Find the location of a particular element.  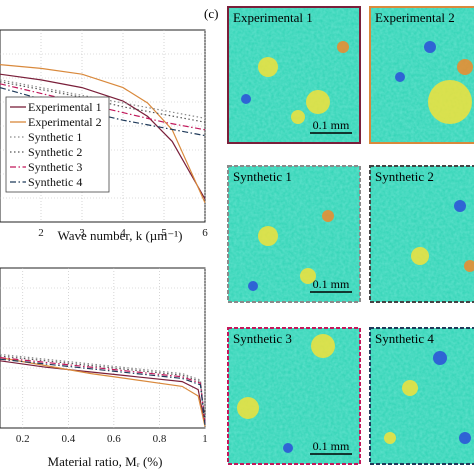

legend-entry: Synthetic 2 is located at coordinates (55, 152).